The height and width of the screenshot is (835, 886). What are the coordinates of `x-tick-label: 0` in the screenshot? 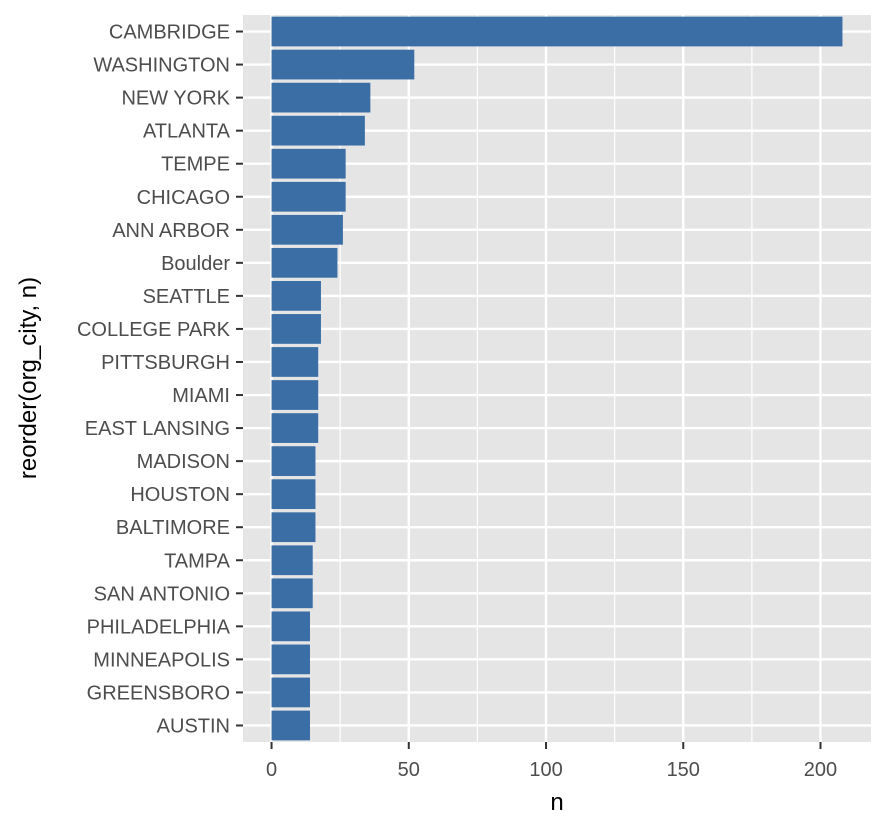 It's located at (271, 770).